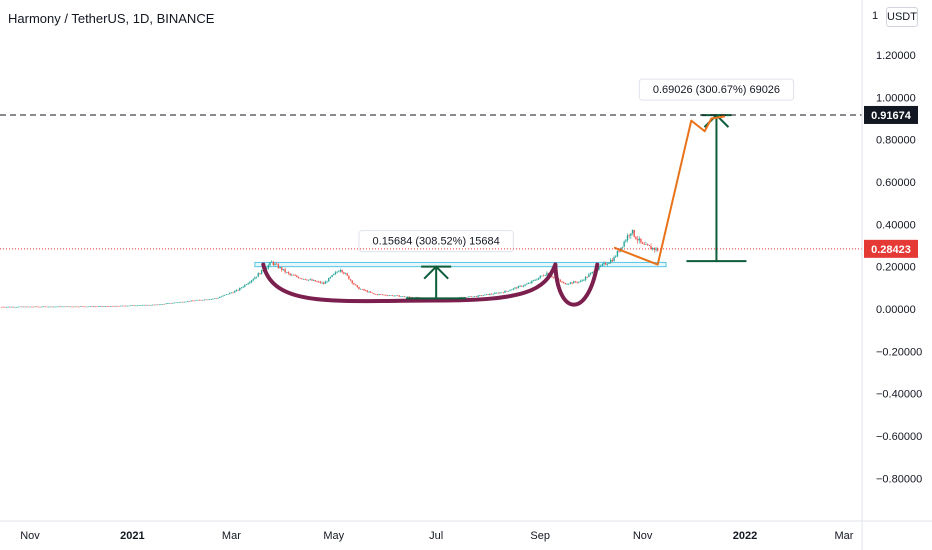 The width and height of the screenshot is (932, 550). I want to click on y-tick-label: −0.40000, so click(899, 395).